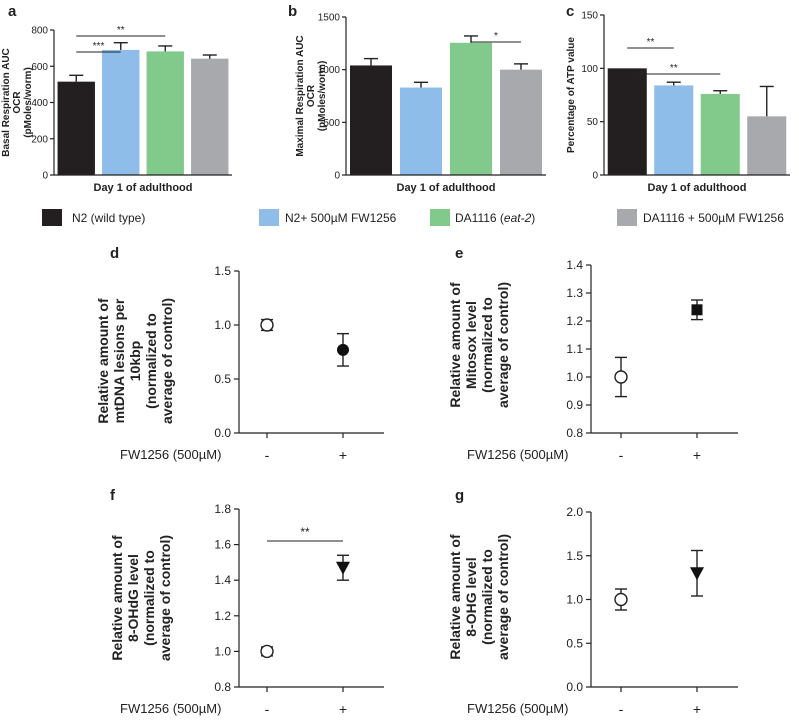 The height and width of the screenshot is (720, 799). I want to click on panel-letter: a, so click(12, 11).